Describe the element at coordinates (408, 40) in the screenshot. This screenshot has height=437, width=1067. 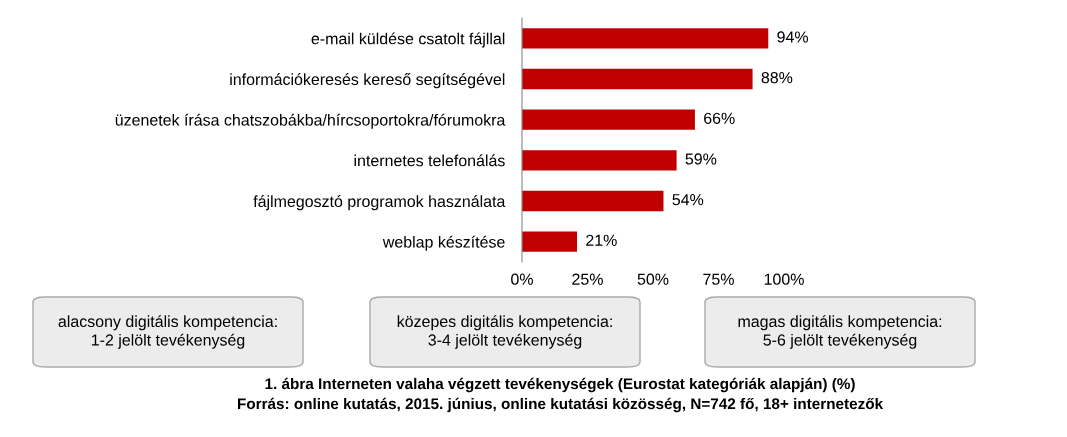
I see `y-tick-label: e-mail küldése csatolt fájllal` at that location.